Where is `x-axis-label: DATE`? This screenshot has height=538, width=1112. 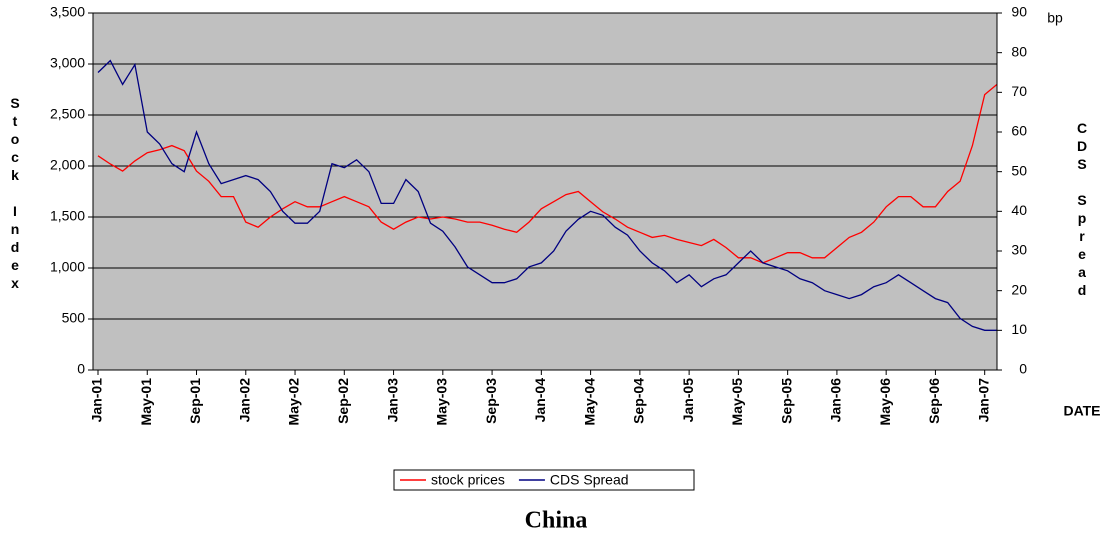
x-axis-label: DATE is located at coordinates (1081, 411).